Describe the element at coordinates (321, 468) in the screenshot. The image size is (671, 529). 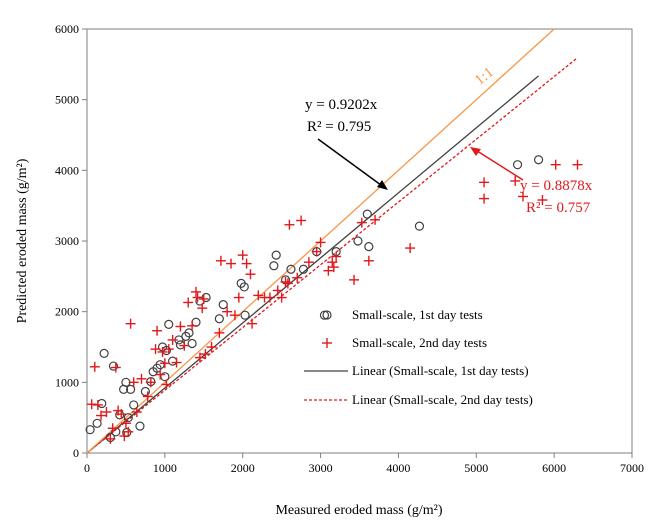
I see `x-tick-label: 3000` at that location.